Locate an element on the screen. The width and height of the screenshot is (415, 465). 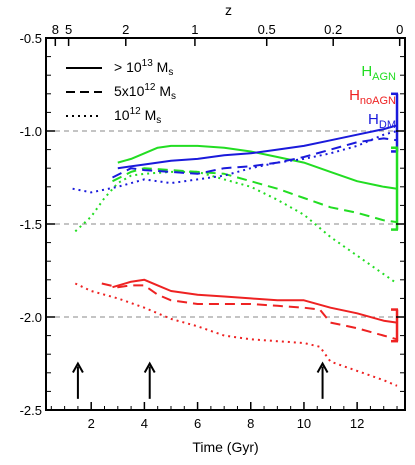
top-tick-label: 0.5 is located at coordinates (267, 29).